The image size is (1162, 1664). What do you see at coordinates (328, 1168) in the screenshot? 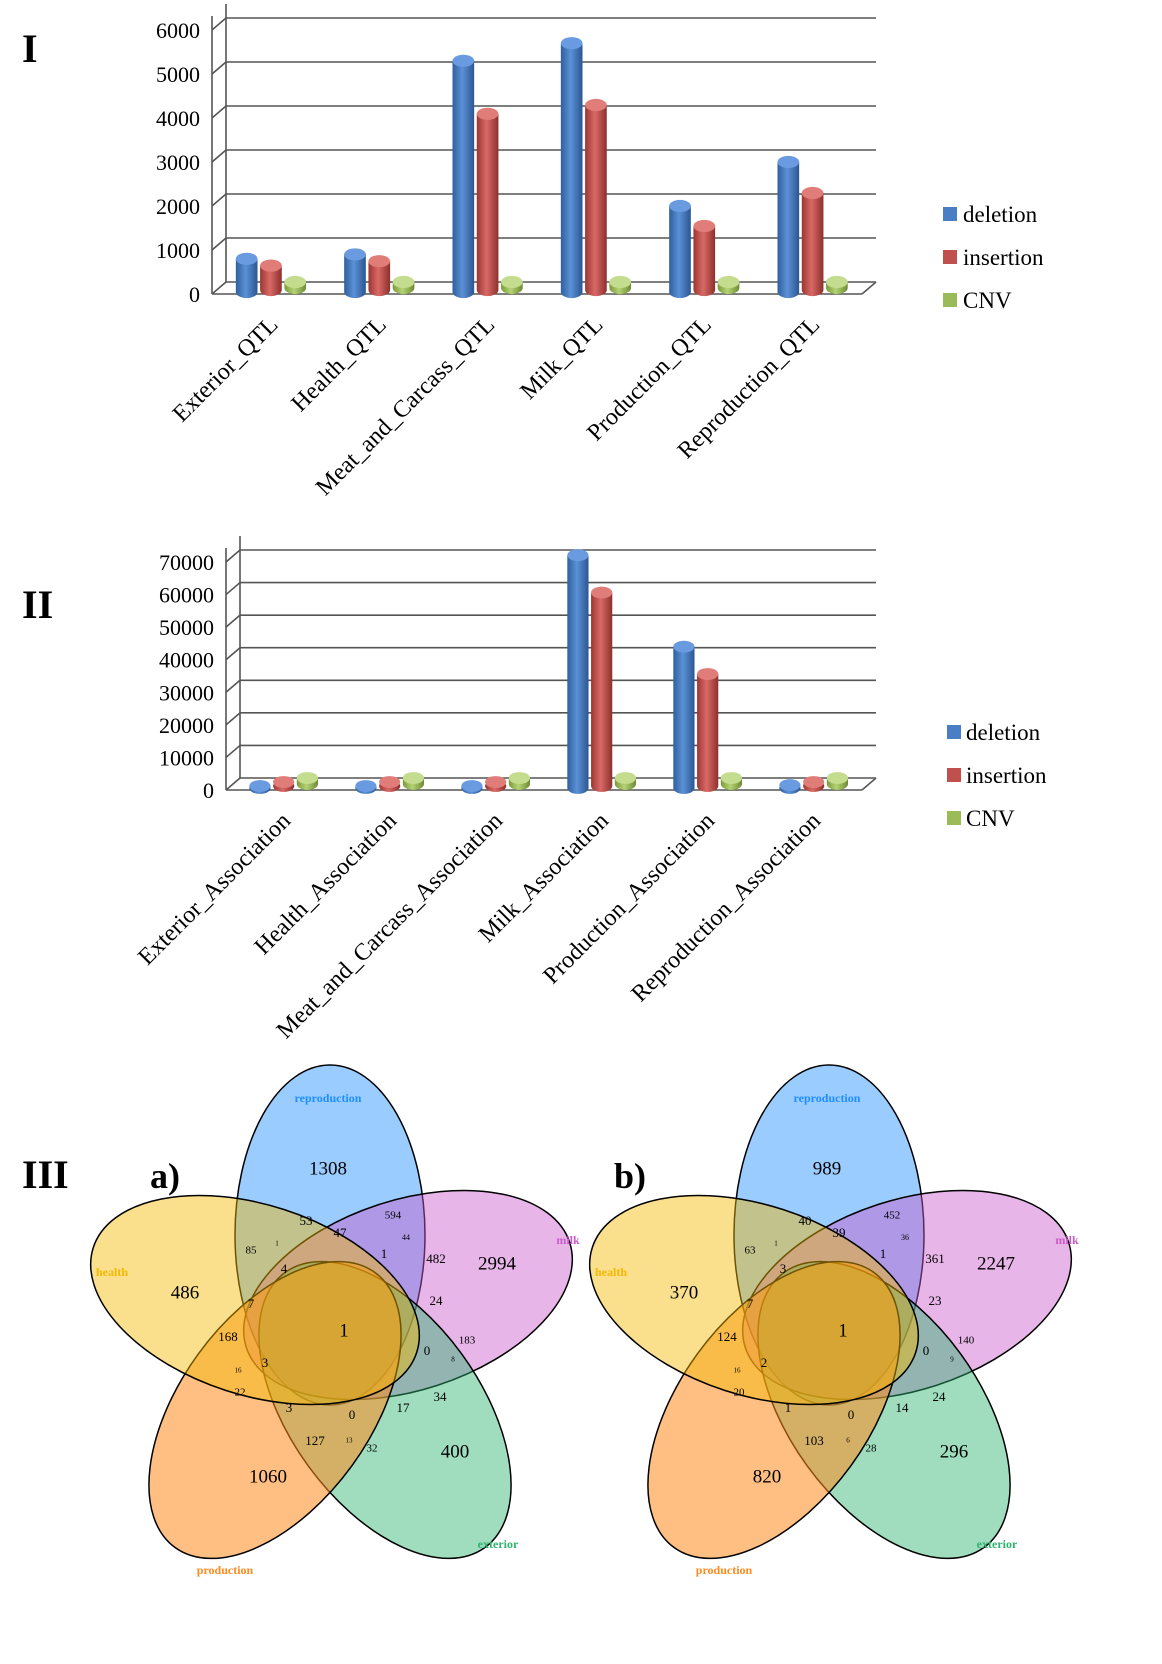
I see `region-count: 1308` at bounding box center [328, 1168].